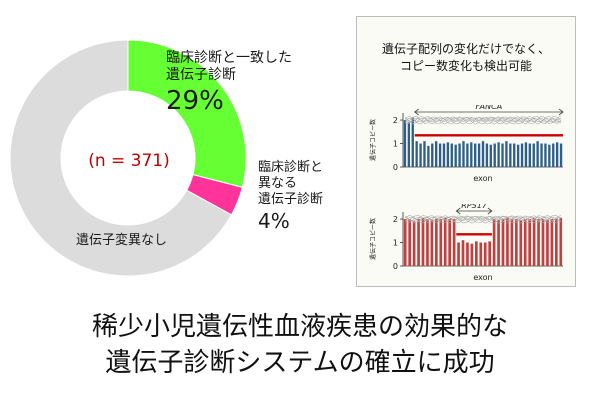 This screenshot has width=600, height=411. What do you see at coordinates (201, 75) in the screenshot?
I see `label-matched-line2: 遺伝子診断` at bounding box center [201, 75].